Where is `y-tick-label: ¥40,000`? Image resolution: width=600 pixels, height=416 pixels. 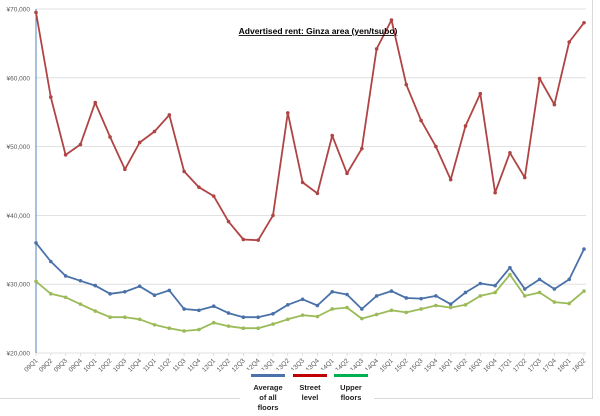 y-tick-label: ¥40,000 is located at coordinates (19, 216).